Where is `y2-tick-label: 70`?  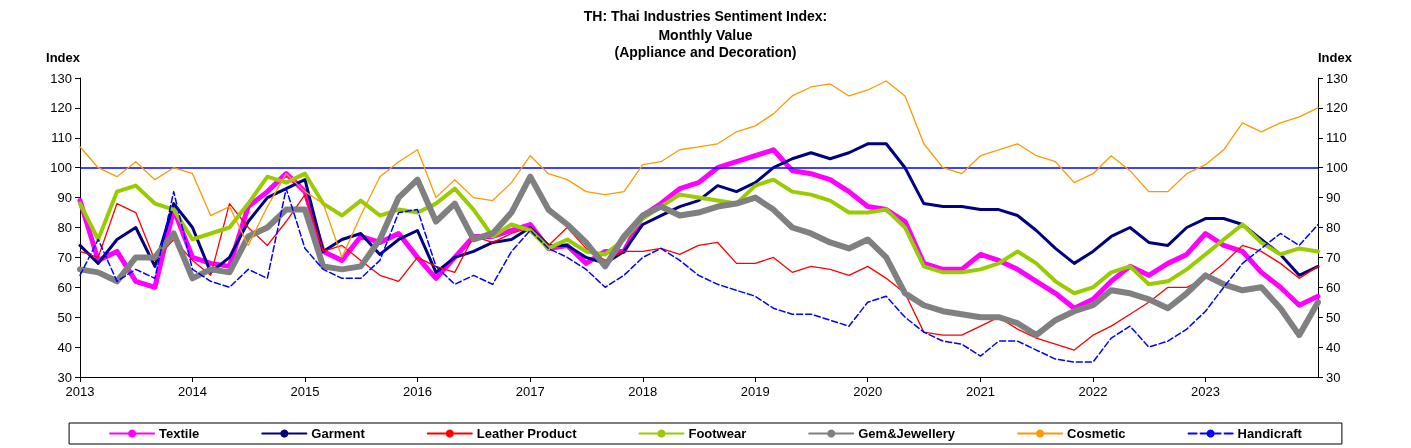
y2-tick-label: 70 is located at coordinates (1333, 257).